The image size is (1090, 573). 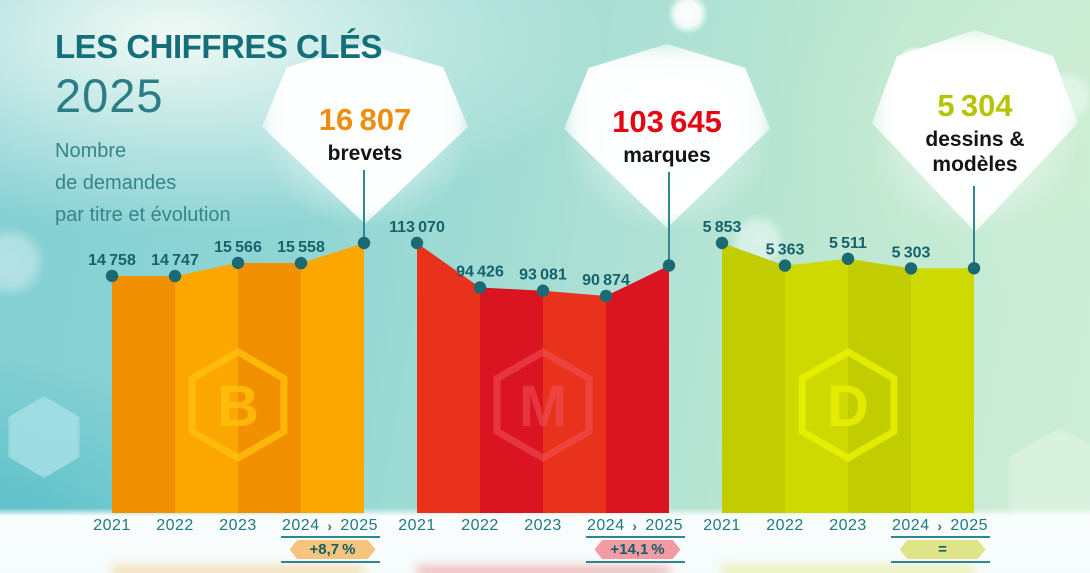 What do you see at coordinates (637, 549) in the screenshot?
I see `evolution-badge-marques: +14,1 %` at bounding box center [637, 549].